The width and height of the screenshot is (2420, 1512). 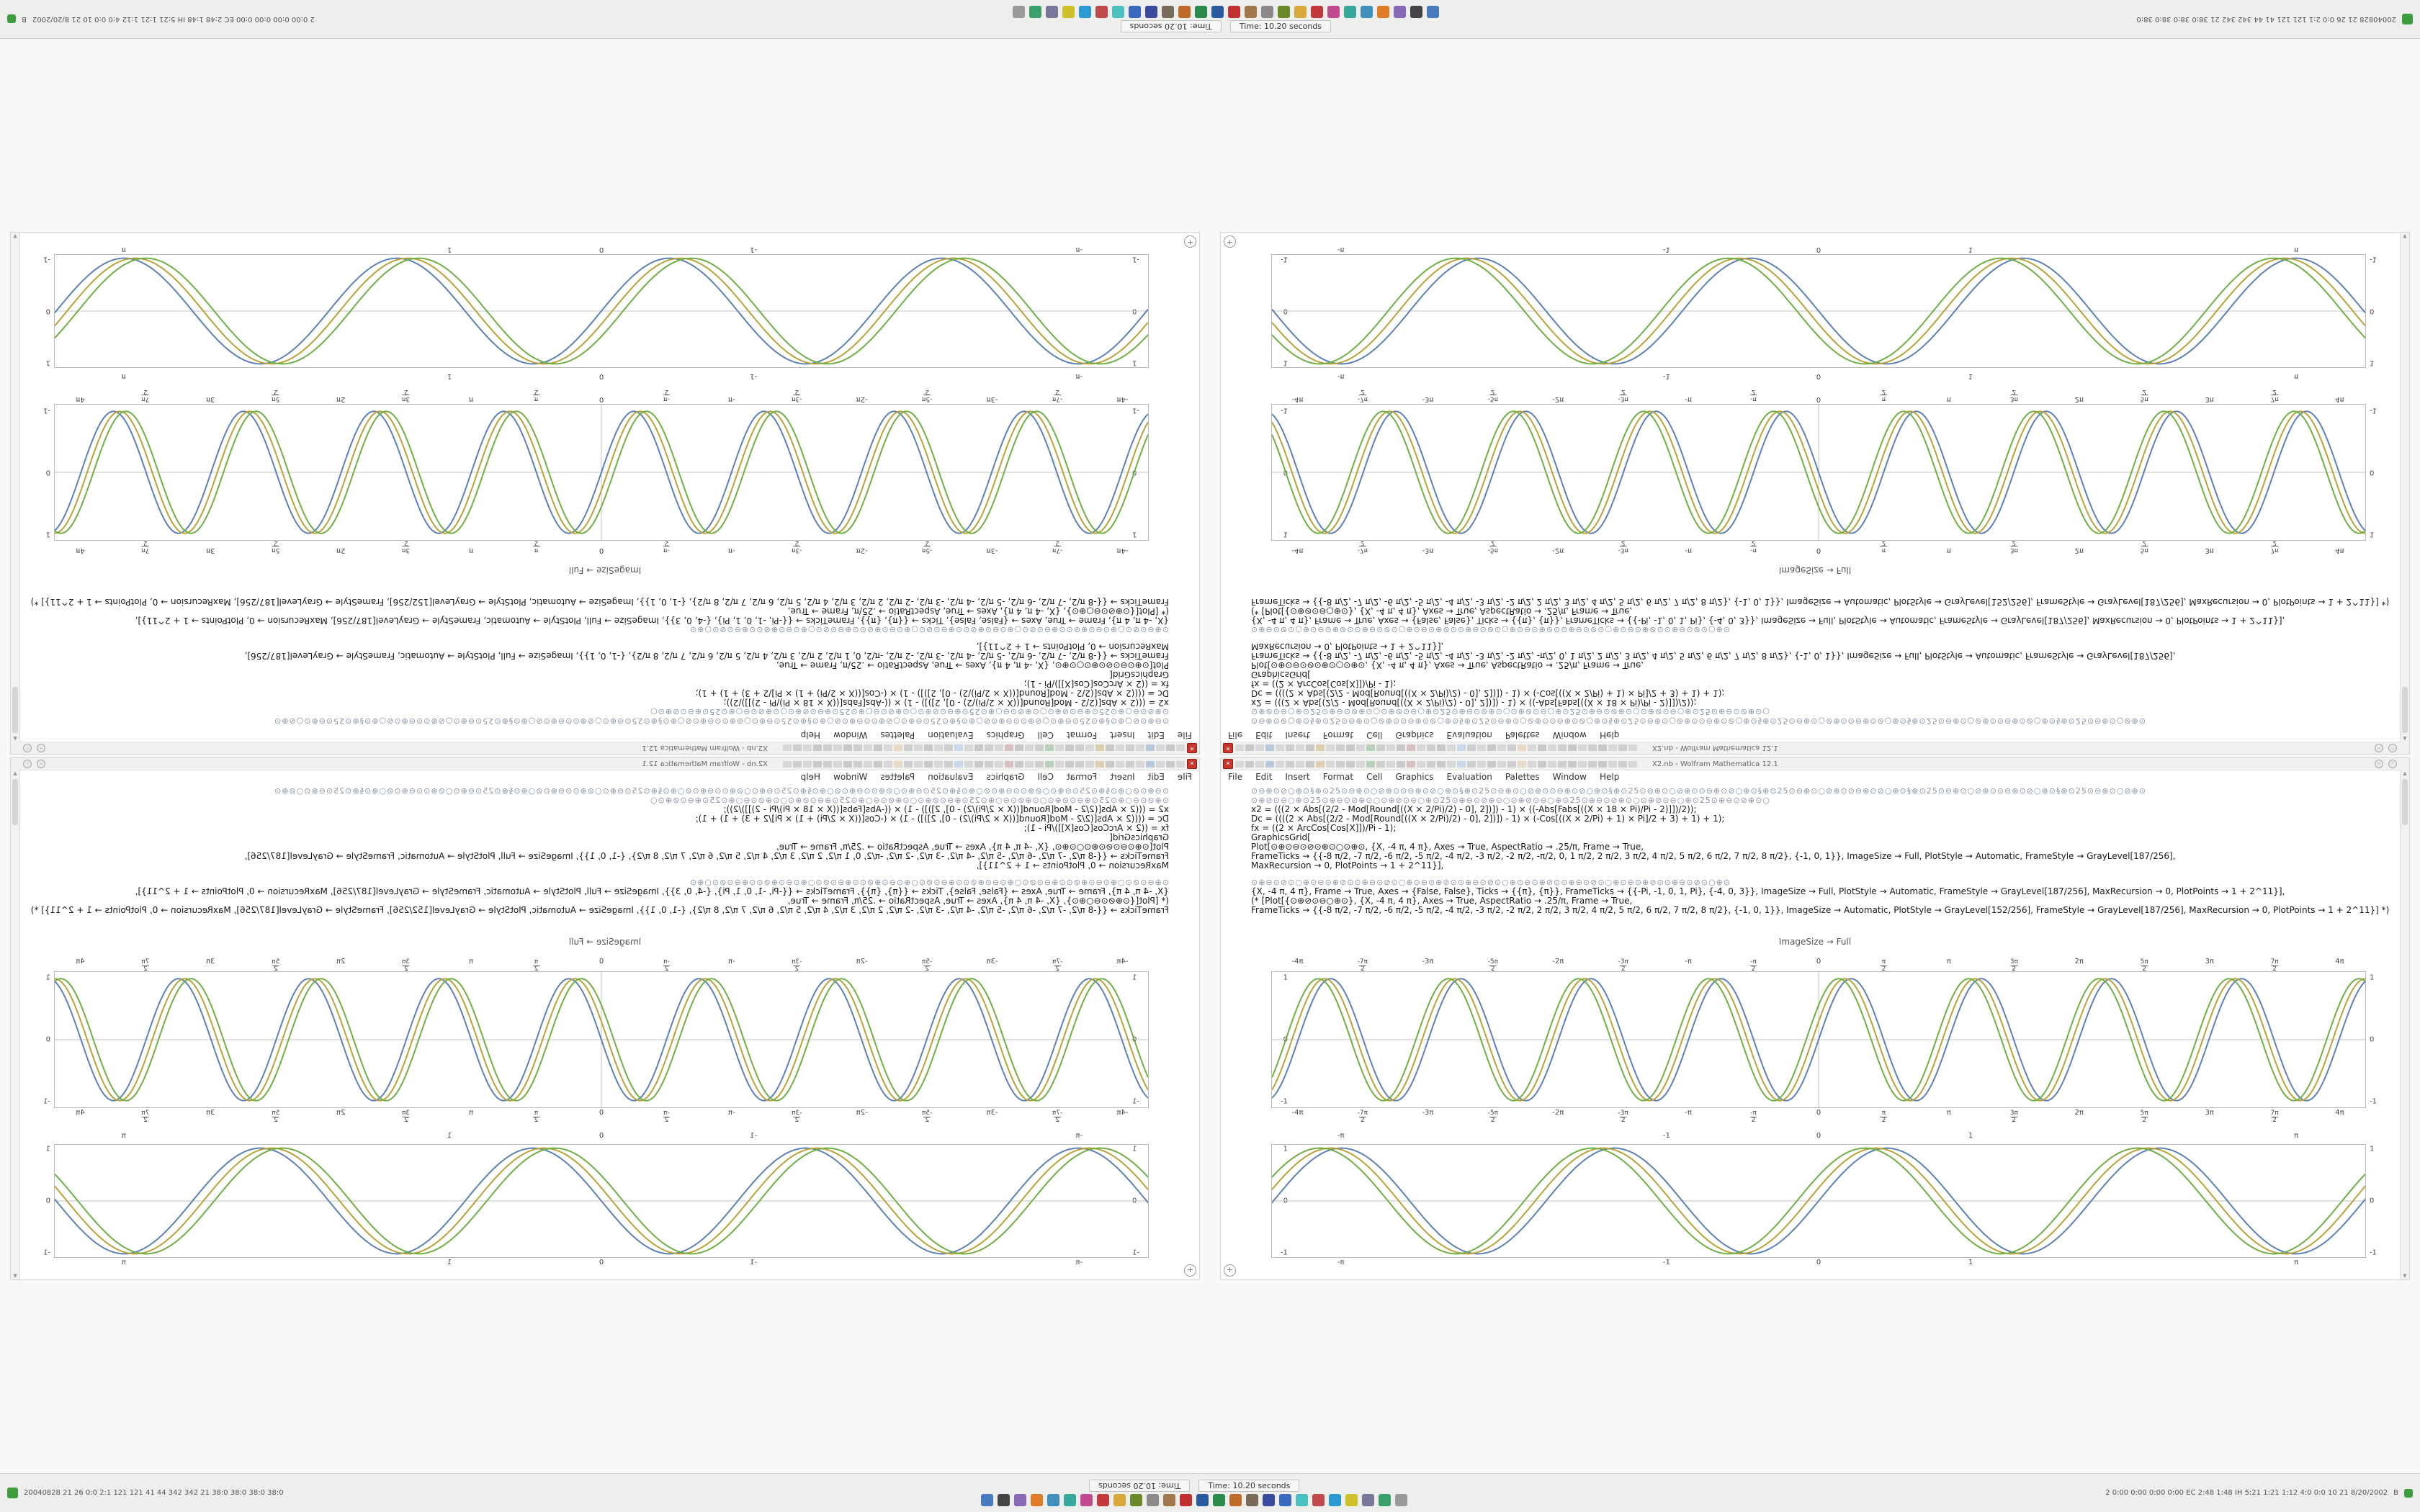 What do you see at coordinates (1171, 26) in the screenshot?
I see `taskbar-window-button: Time: 10.20 seconds` at bounding box center [1171, 26].